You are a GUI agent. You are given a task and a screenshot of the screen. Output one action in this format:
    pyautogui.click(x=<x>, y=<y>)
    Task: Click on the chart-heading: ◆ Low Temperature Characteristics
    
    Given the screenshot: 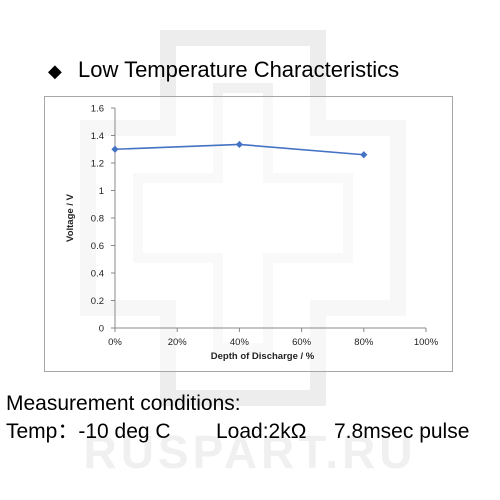 What is the action you would take?
    pyautogui.click(x=223, y=70)
    